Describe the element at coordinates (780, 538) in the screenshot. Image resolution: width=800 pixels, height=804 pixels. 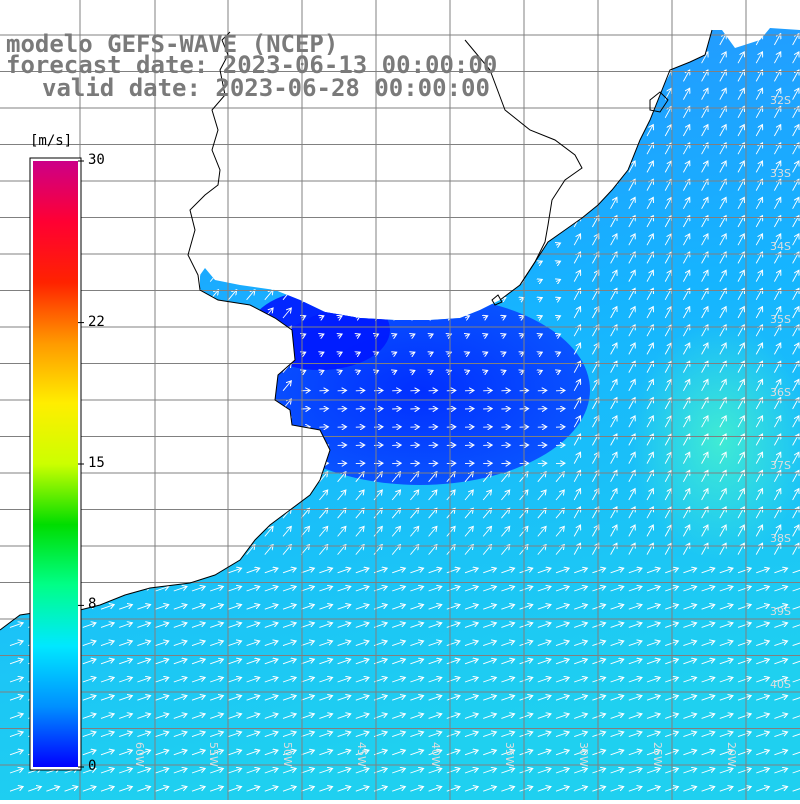
I see `latitude-label: 38S` at that location.